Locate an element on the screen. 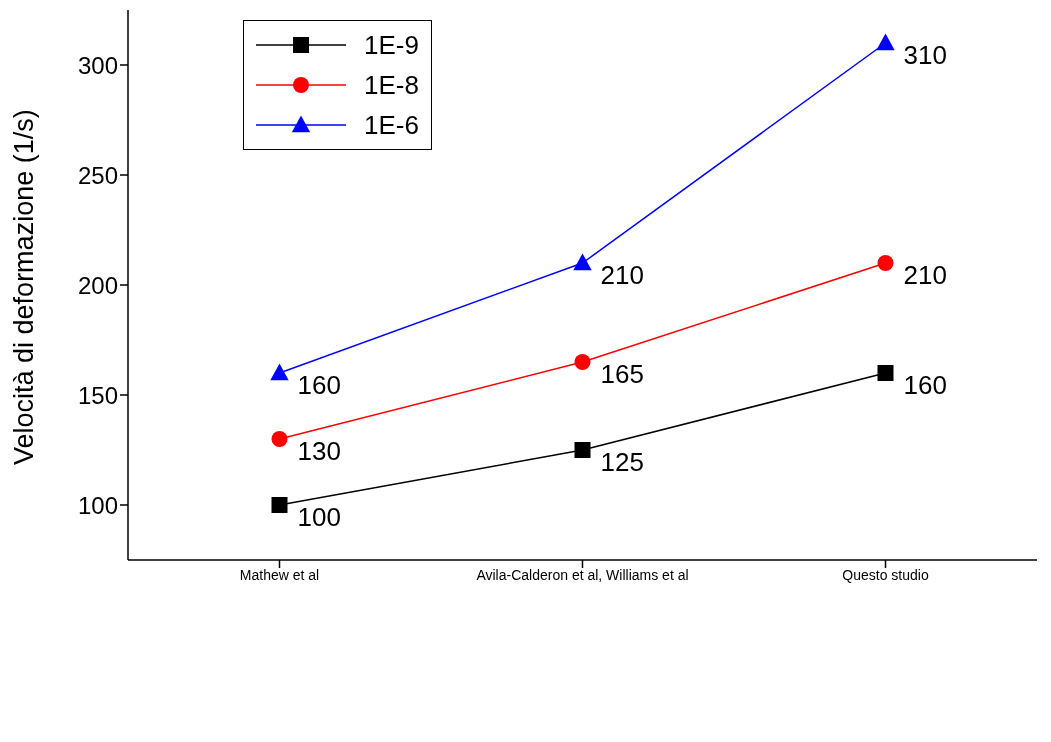 The width and height of the screenshot is (1051, 742). legend-label: 1E-9 is located at coordinates (391, 45).